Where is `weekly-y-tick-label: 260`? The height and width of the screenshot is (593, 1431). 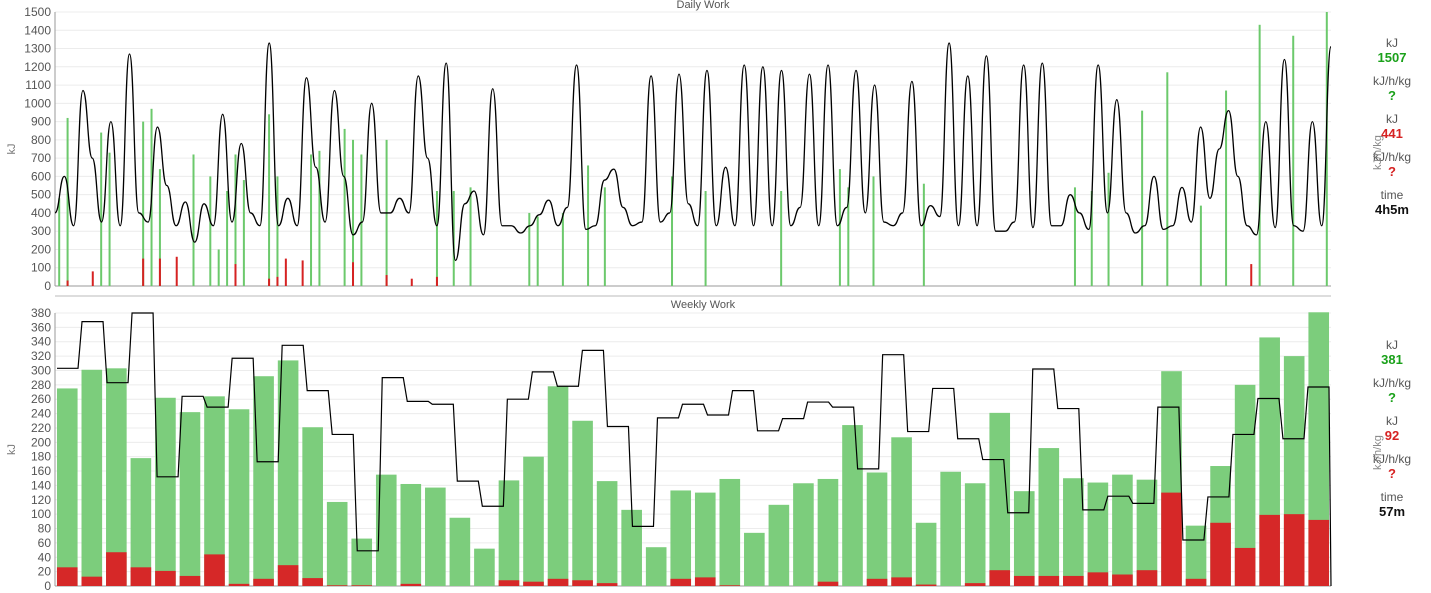
weekly-y-tick-label: 260 is located at coordinates (41, 399).